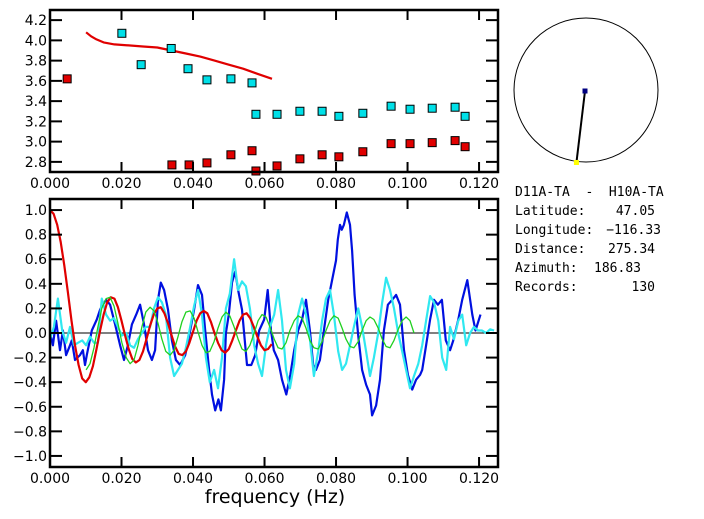 The width and height of the screenshot is (704, 519). I want to click on center-station-marker, so click(585, 91).